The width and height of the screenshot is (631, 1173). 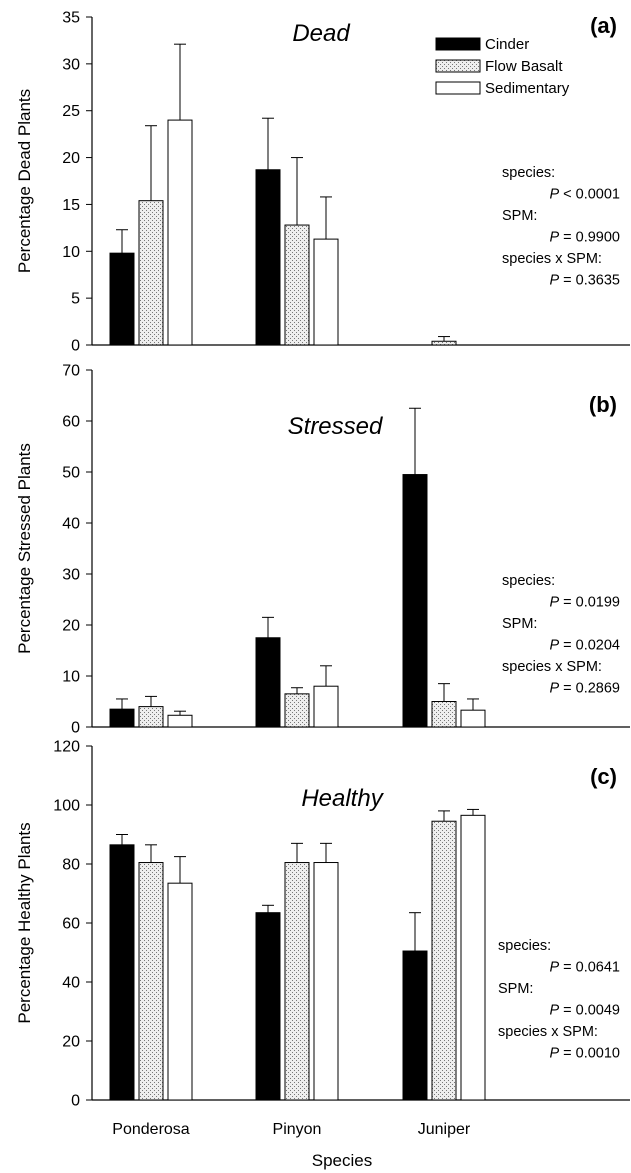 I want to click on legend-swatch-cinder, so click(x=458, y=44).